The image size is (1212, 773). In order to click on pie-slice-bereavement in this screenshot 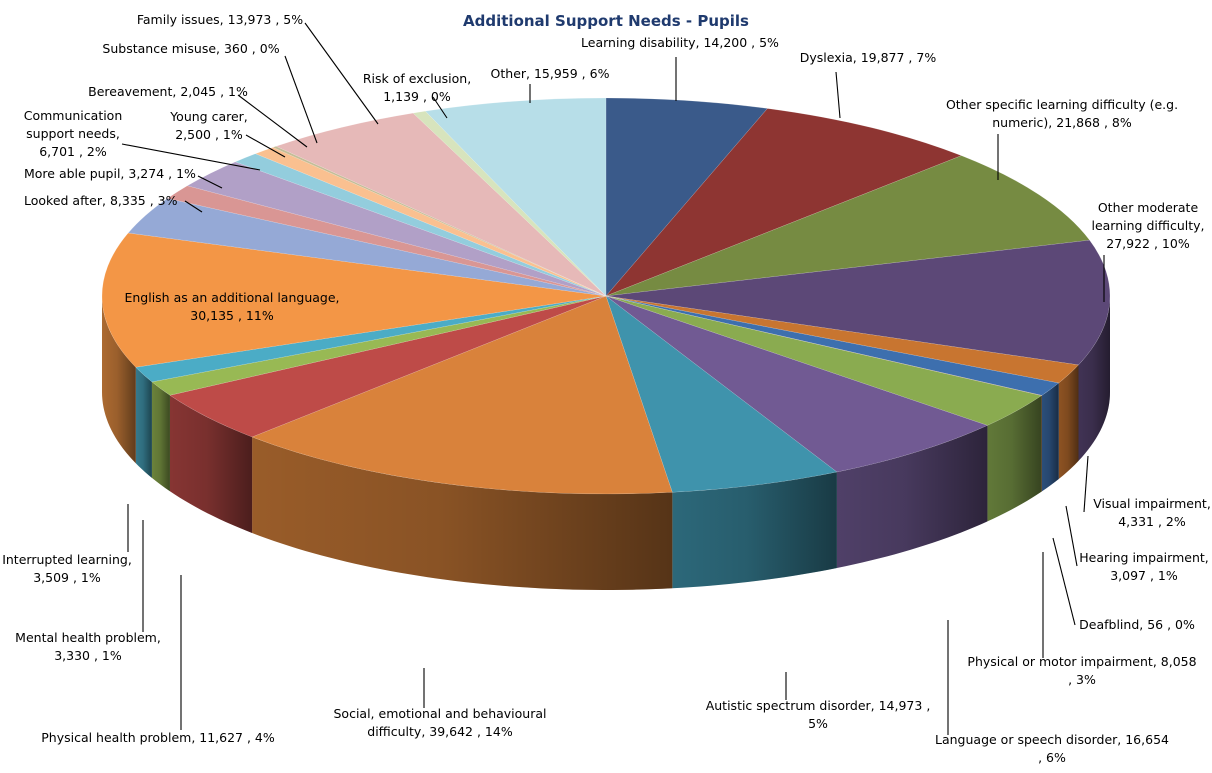, I will do `click(431, 222)`.